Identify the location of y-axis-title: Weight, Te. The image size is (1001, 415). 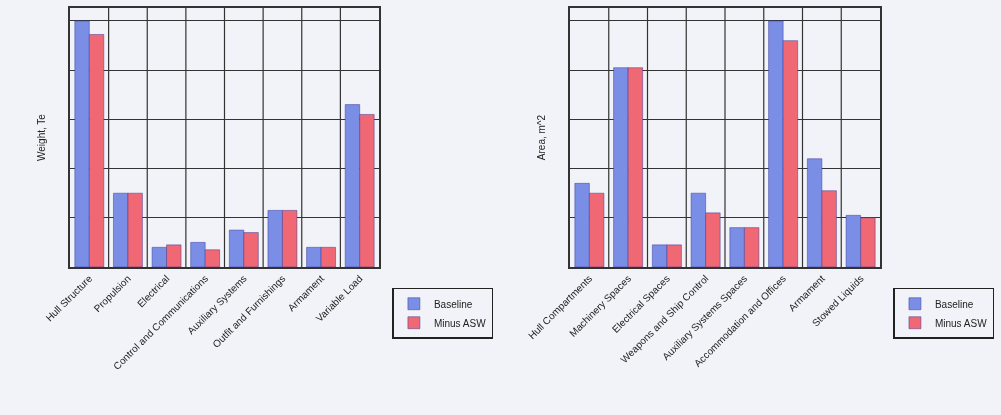
(41, 137).